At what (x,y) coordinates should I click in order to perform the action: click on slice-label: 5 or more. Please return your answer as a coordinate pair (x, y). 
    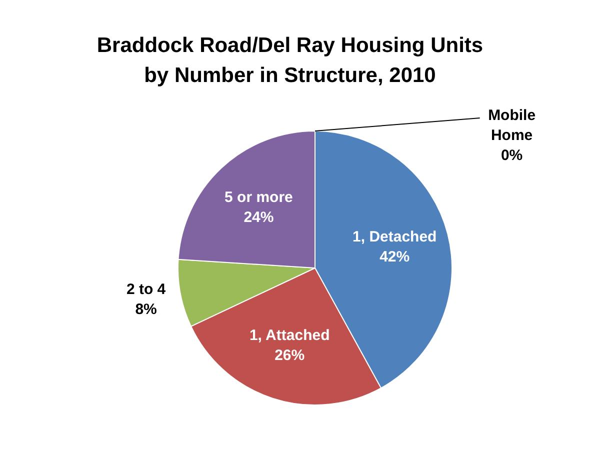
    Looking at the image, I should click on (258, 197).